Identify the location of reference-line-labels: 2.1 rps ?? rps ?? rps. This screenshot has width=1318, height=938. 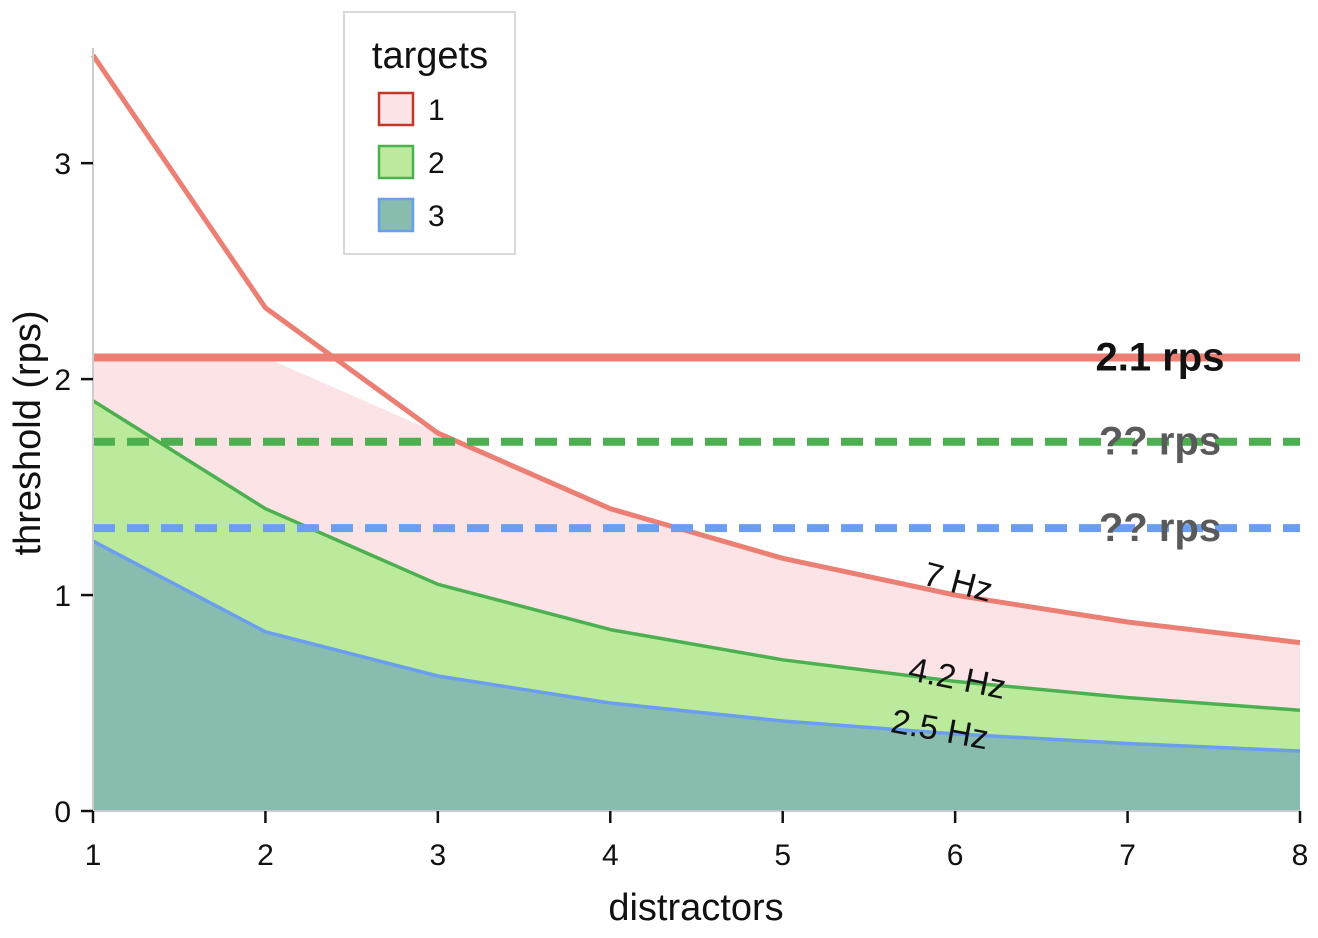
(1160, 443).